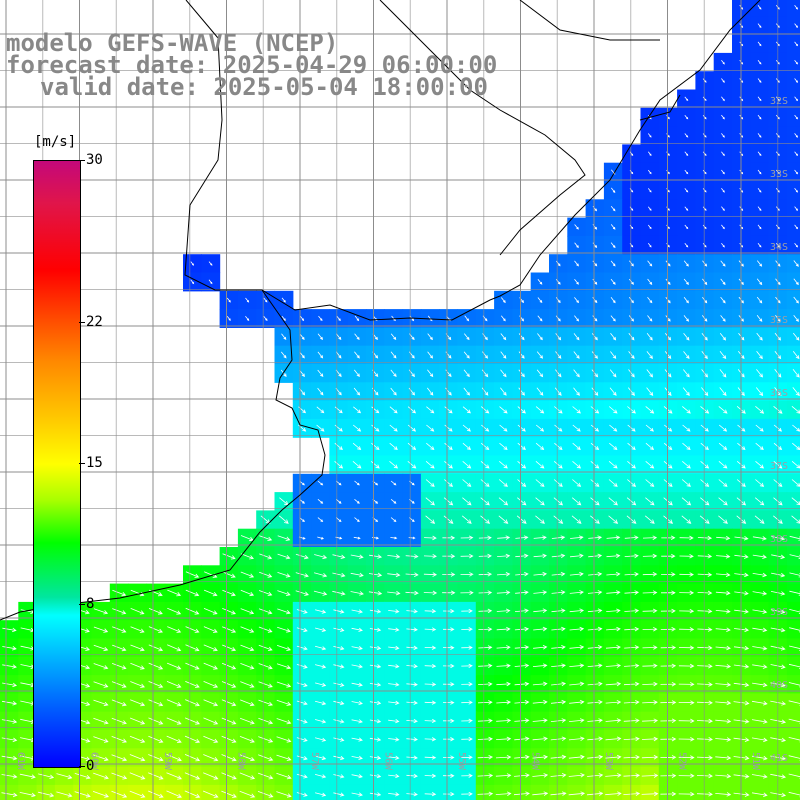 The image size is (800, 800). What do you see at coordinates (682, 761) in the screenshot?
I see `longitude-label: 52W` at bounding box center [682, 761].